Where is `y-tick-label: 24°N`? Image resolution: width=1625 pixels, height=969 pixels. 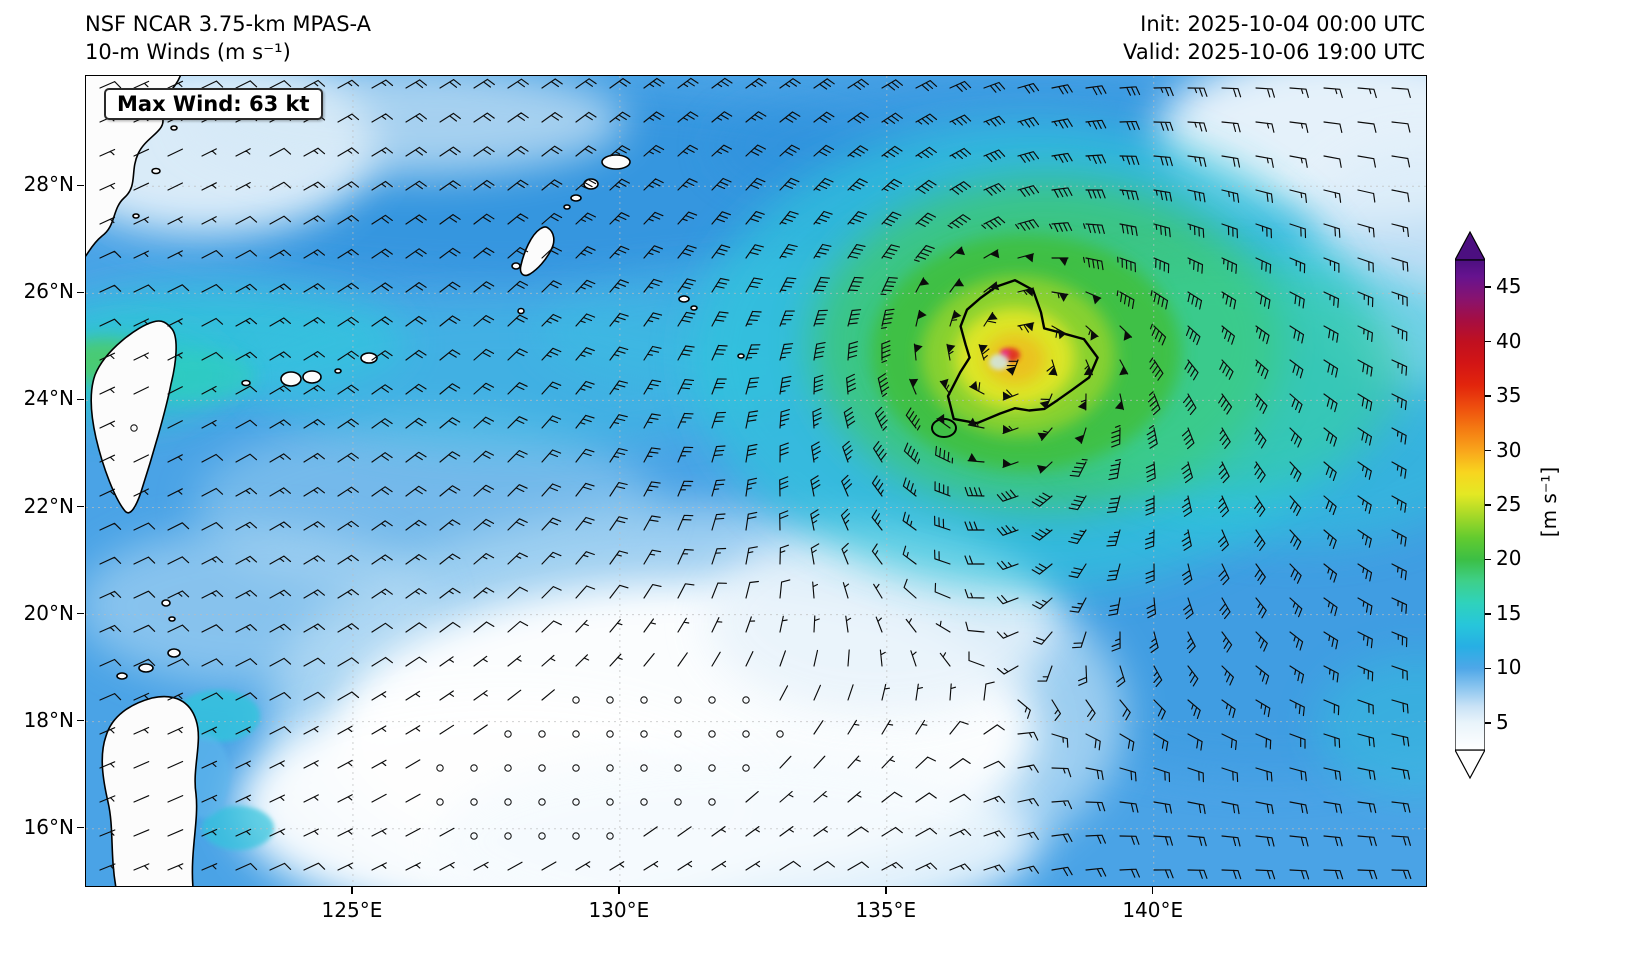
y-tick-label: 24°N is located at coordinates (48, 398).